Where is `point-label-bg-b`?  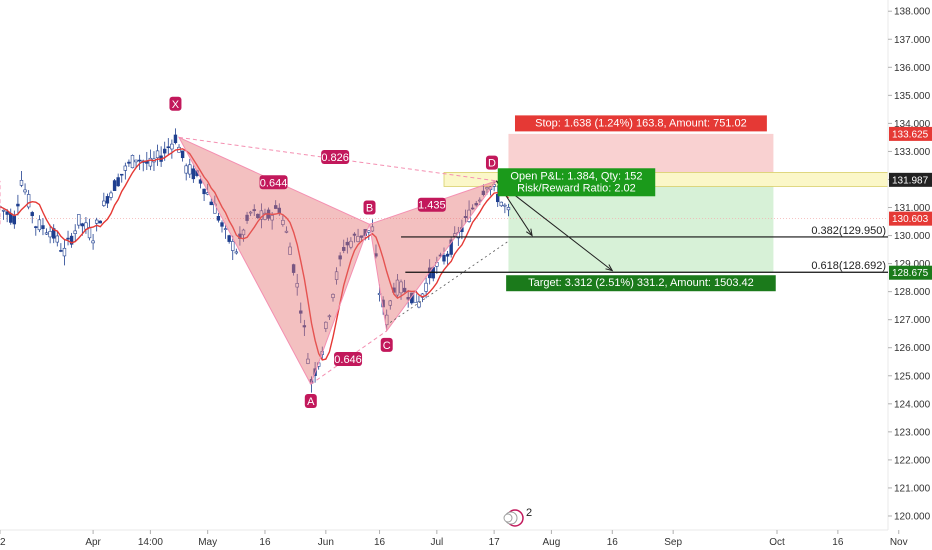 point-label-bg-b is located at coordinates (369, 207).